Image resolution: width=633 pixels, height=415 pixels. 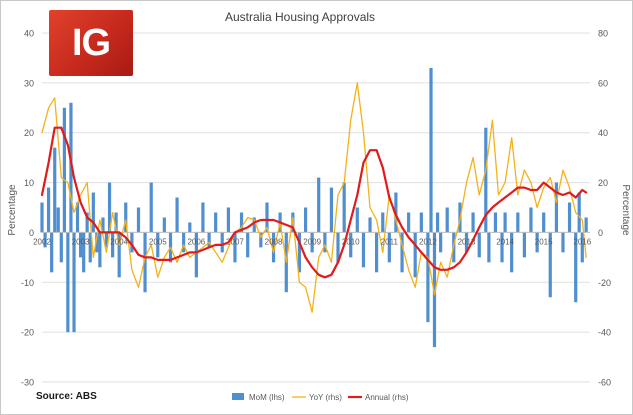 I want to click on y-tick-label-right: 0, so click(x=600, y=233).